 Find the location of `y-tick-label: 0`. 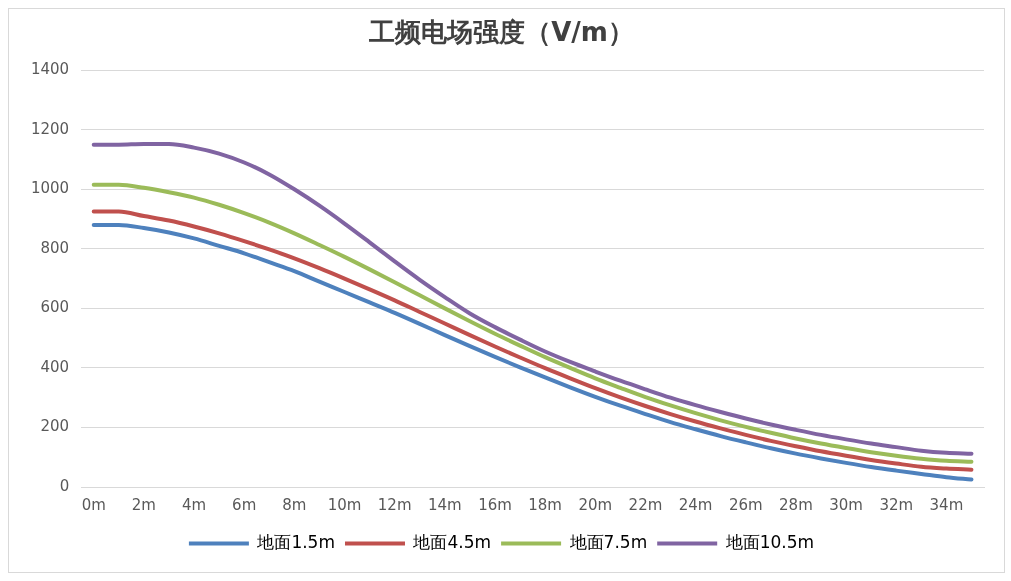

y-tick-label: 0 is located at coordinates (64, 485).